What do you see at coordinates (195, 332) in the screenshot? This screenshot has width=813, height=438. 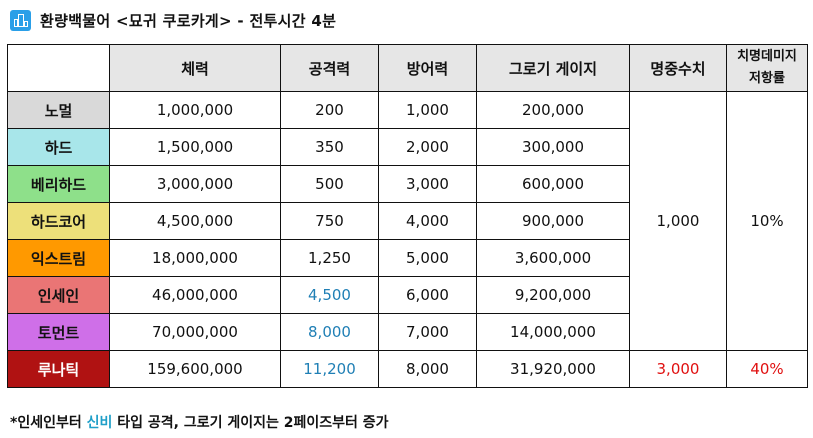 I see `hp-cell: 70,000,000` at bounding box center [195, 332].